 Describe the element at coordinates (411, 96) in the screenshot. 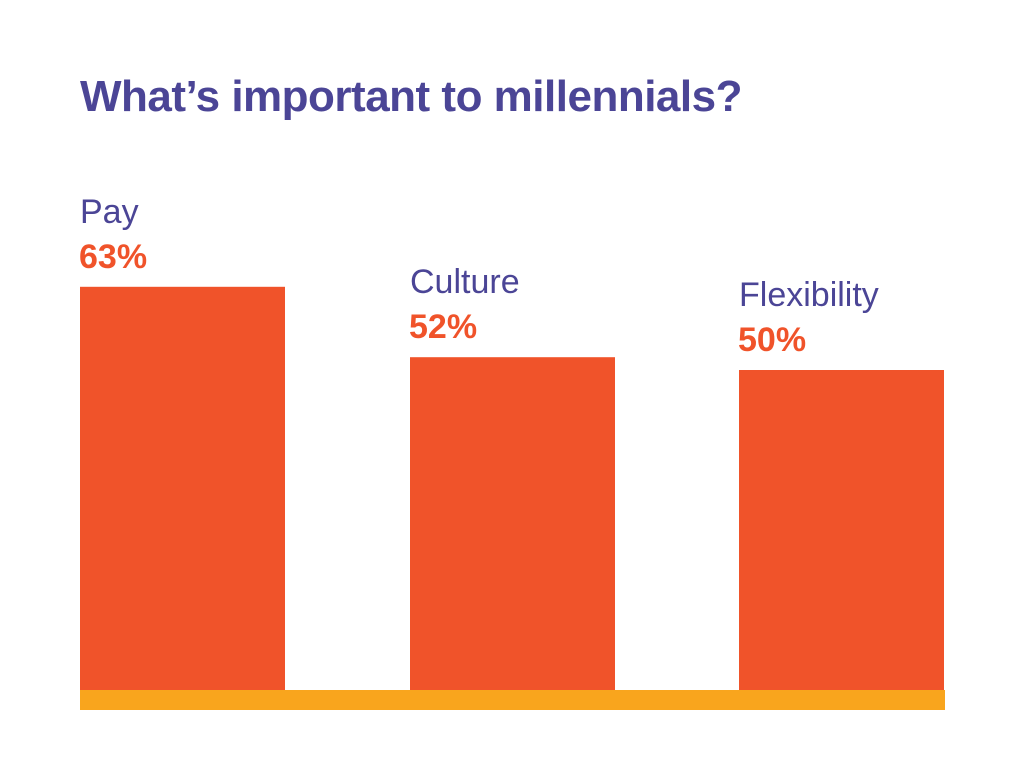

I see `chart-title: What’s important to millennials?` at that location.